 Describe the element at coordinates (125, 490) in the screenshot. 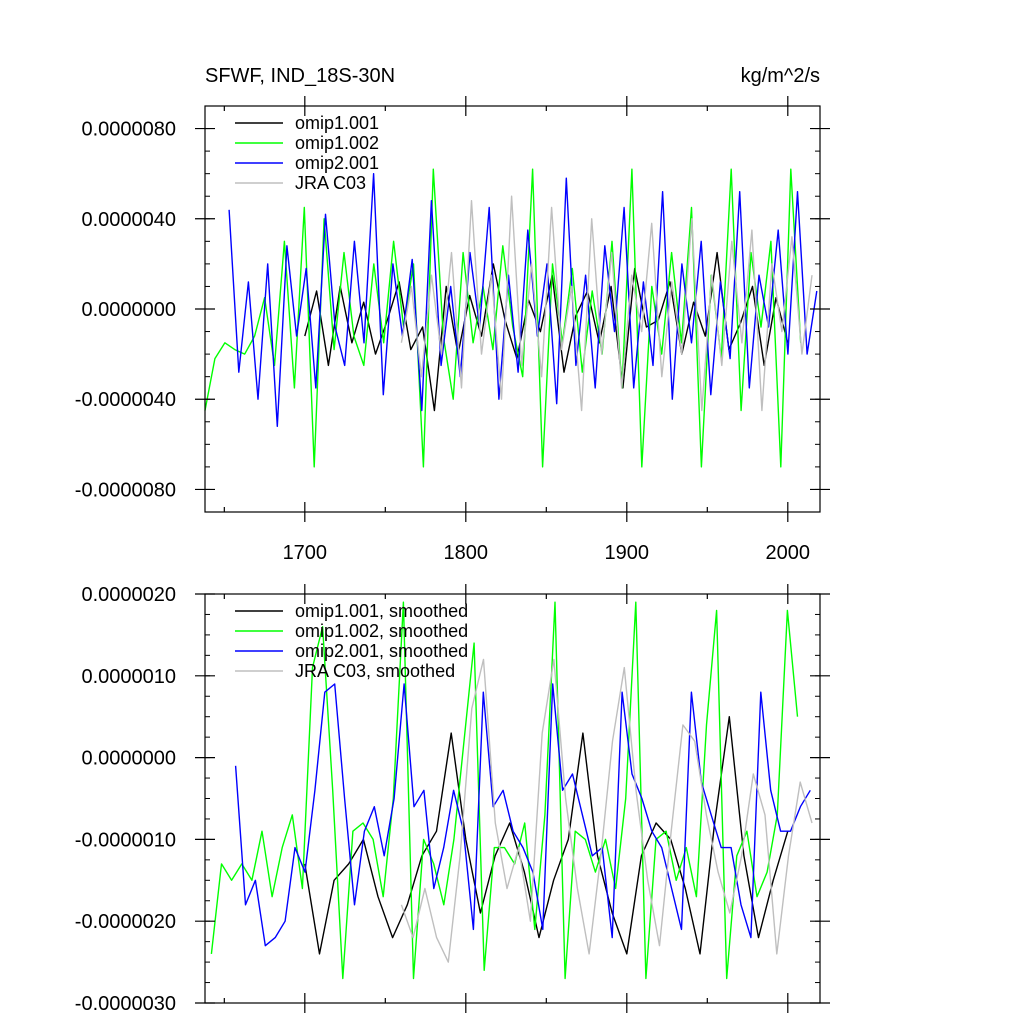

I see `y-tick-label: -0.0000080` at that location.